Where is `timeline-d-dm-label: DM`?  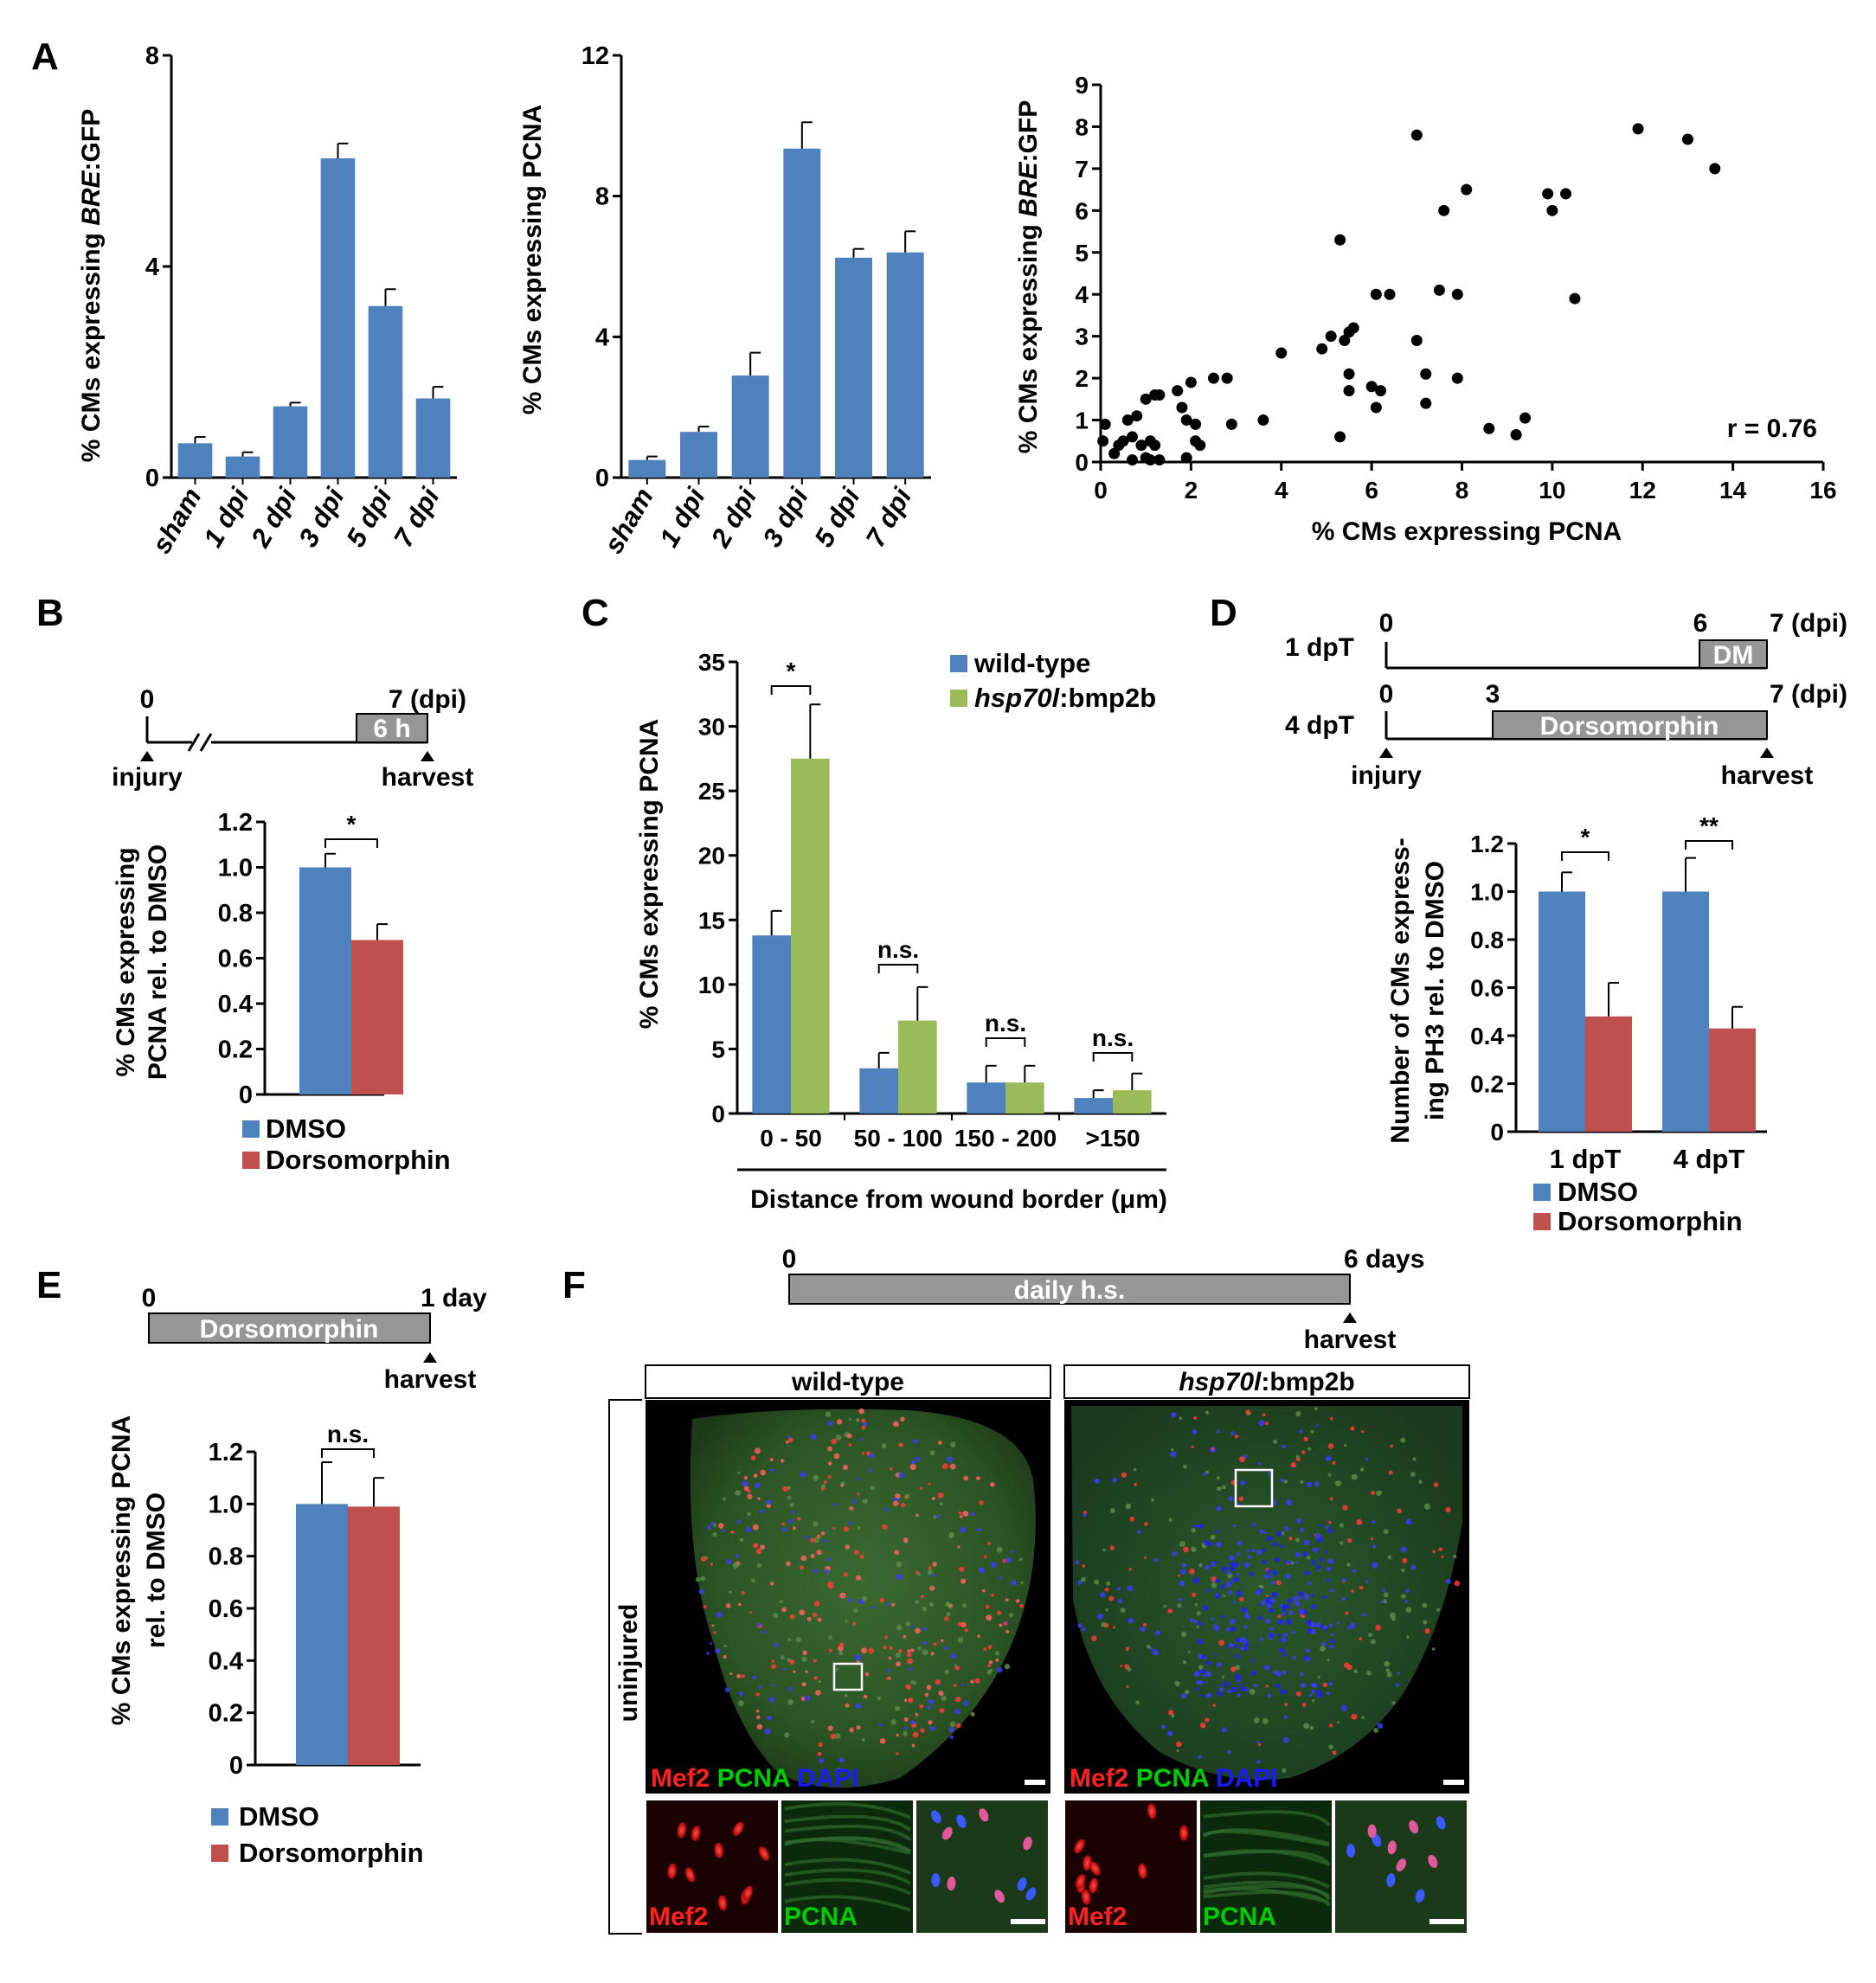 timeline-d-dm-label: DM is located at coordinates (1733, 655).